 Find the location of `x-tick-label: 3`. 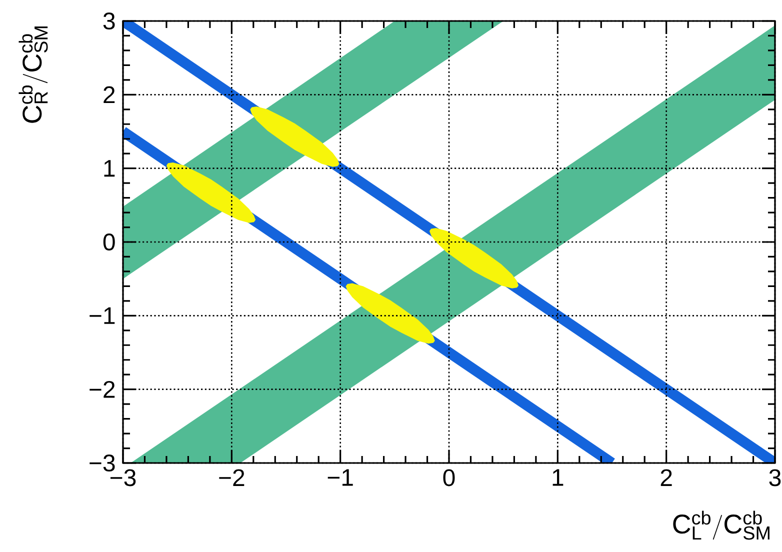

x-tick-label: 3 is located at coordinates (775, 477).